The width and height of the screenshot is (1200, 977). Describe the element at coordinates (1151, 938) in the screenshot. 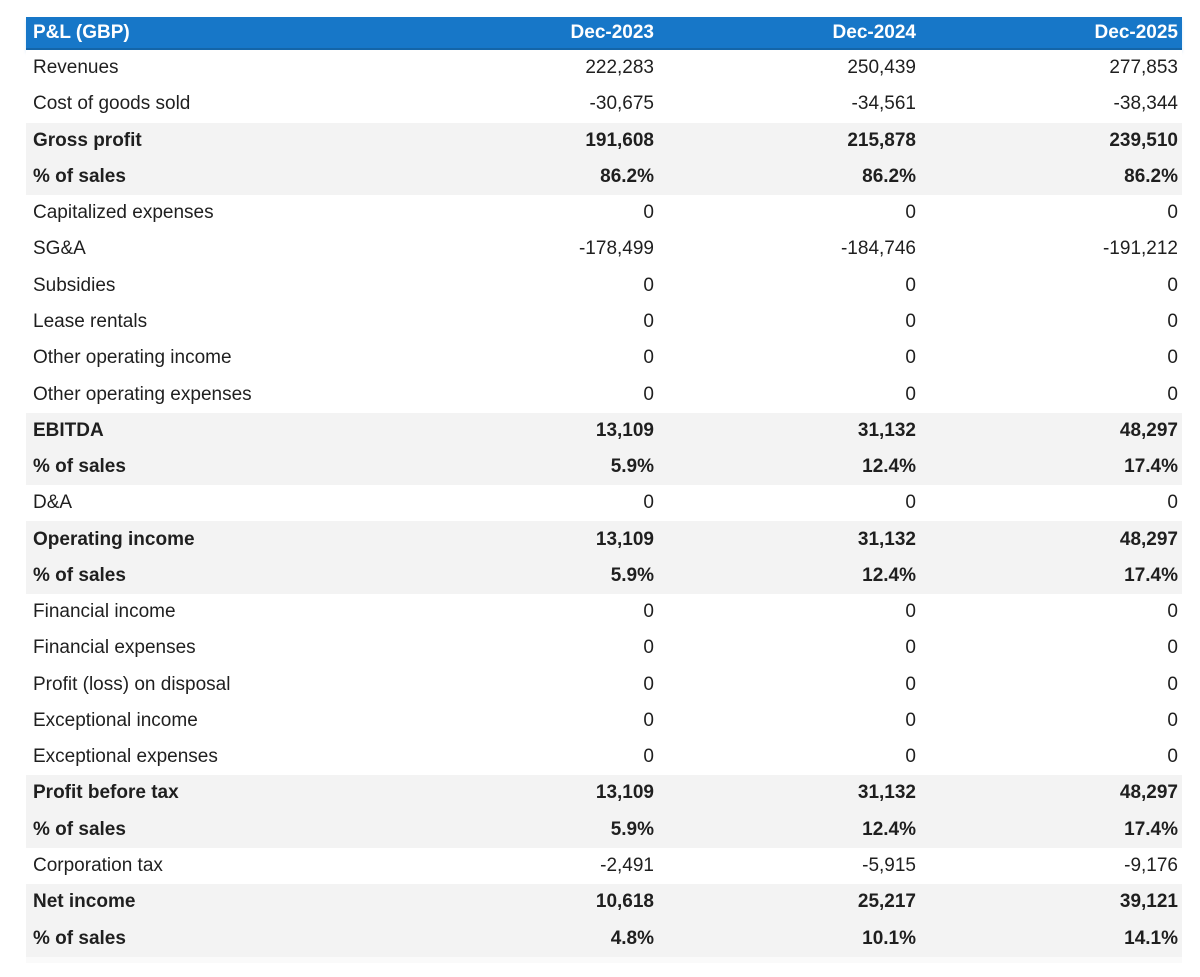

I see `row-value: 14.1%` at that location.